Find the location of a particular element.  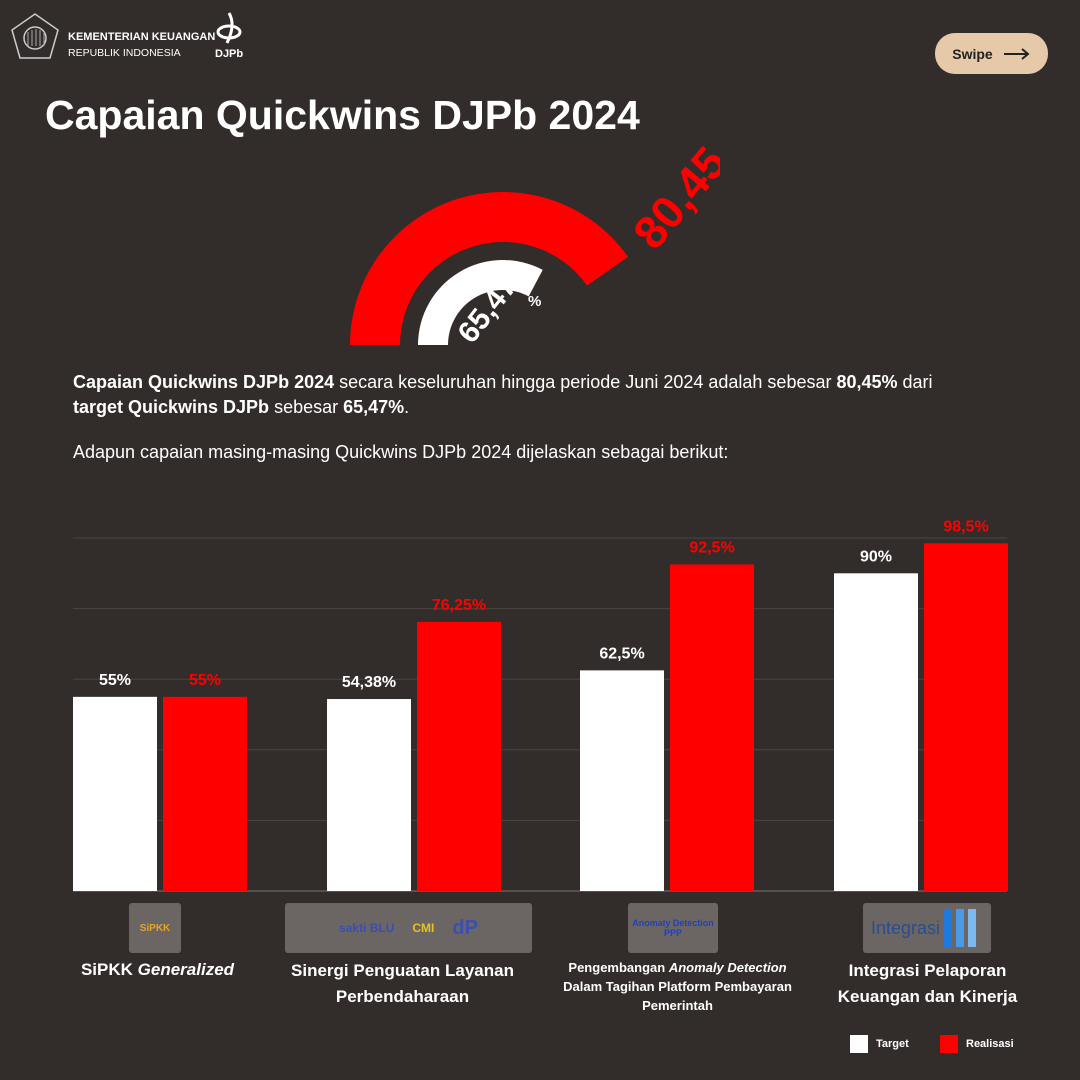

data-label-target: 55% is located at coordinates (115, 680).